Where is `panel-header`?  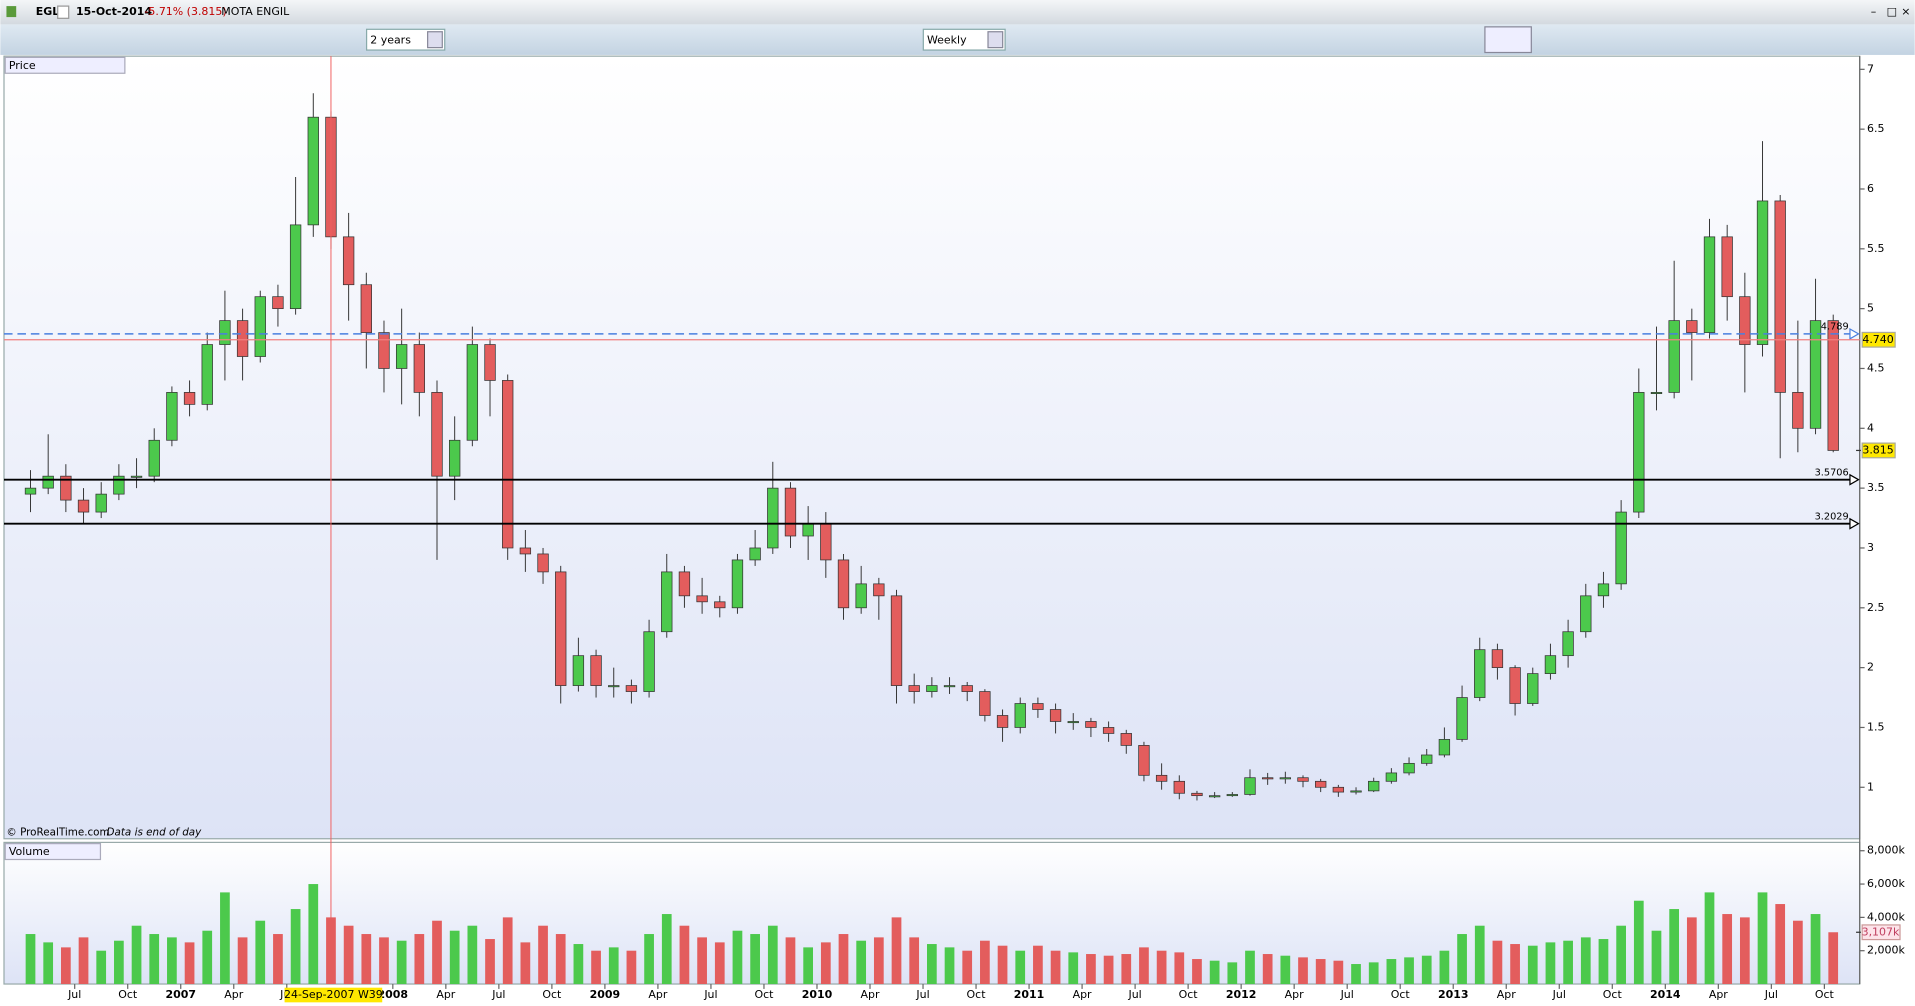 panel-header is located at coordinates (65, 65).